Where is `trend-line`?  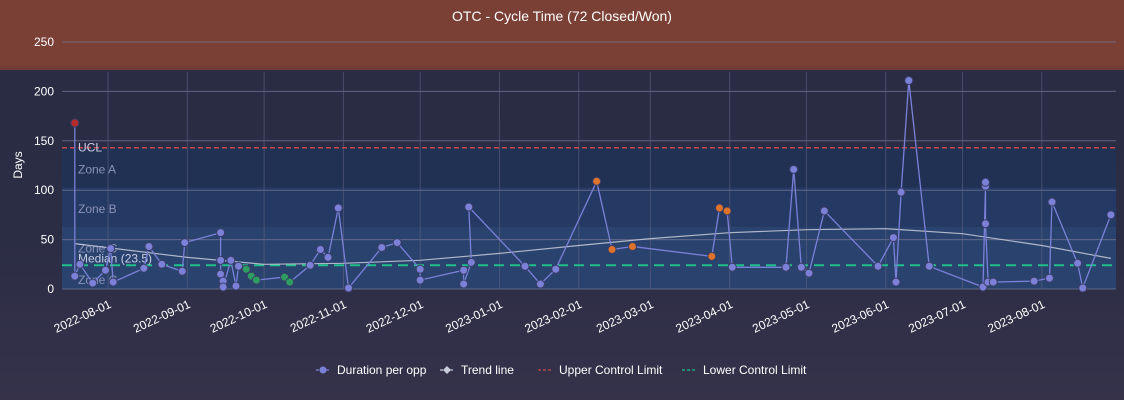 trend-line is located at coordinates (593, 246).